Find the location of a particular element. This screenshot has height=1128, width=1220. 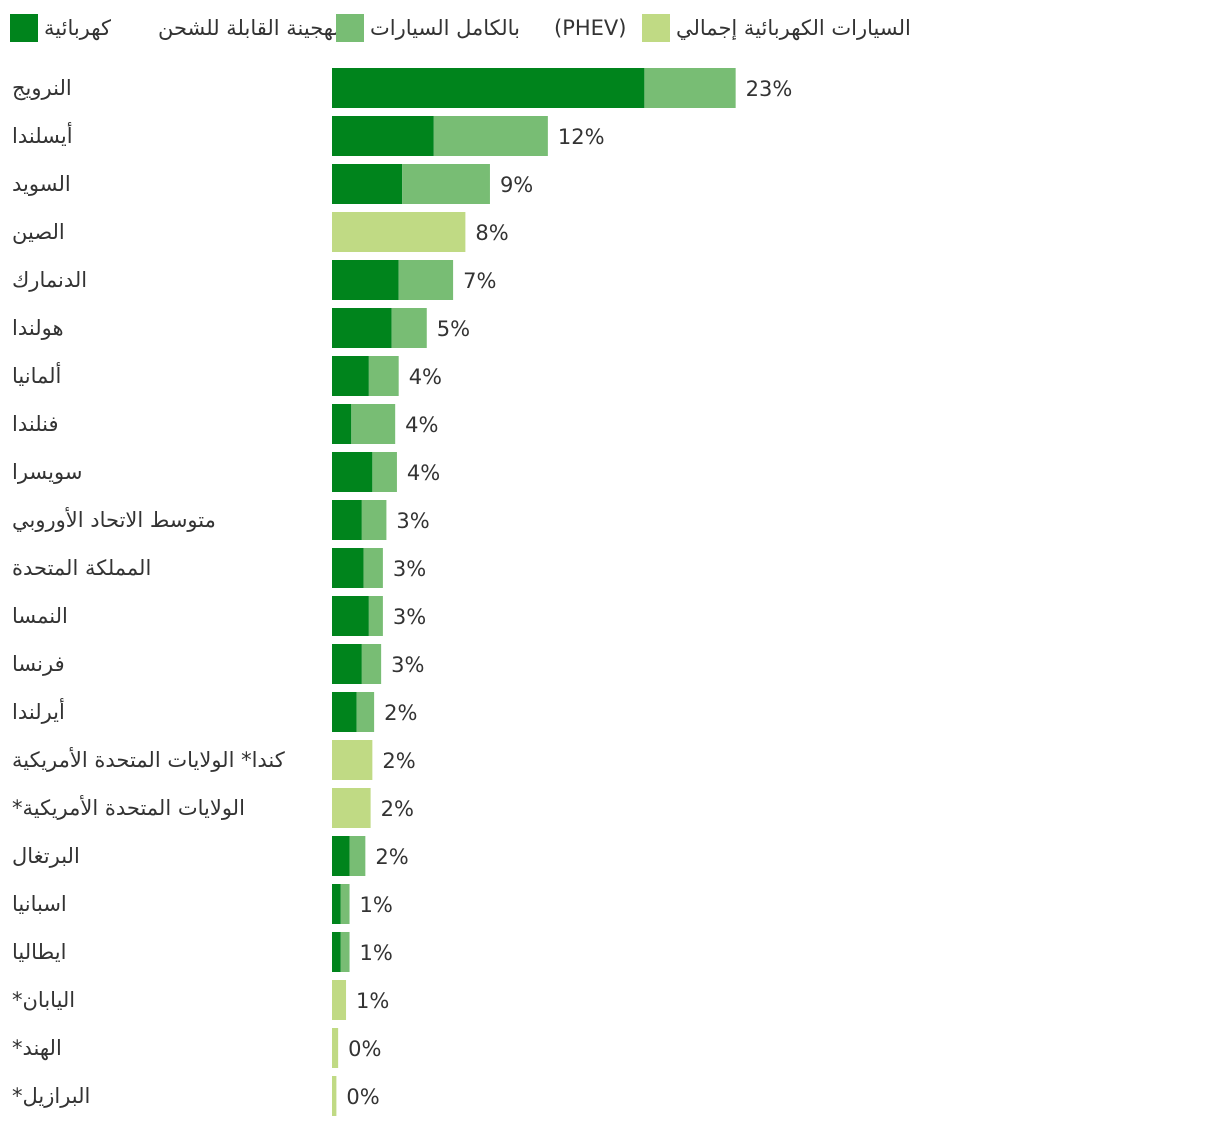

value-label: 23% is located at coordinates (769, 89).